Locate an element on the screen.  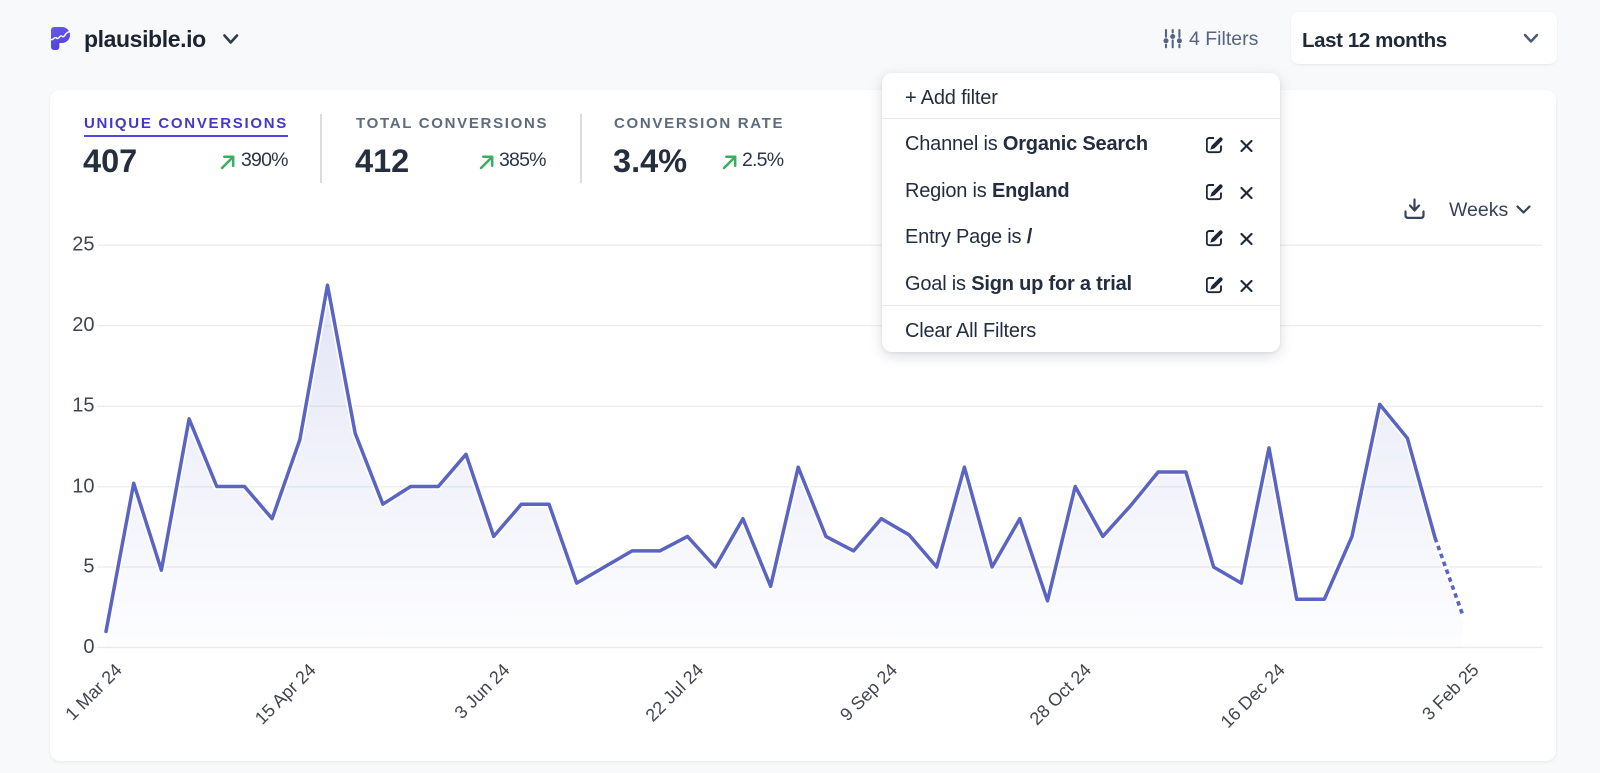
svg-text: 15 is located at coordinates (83, 406).